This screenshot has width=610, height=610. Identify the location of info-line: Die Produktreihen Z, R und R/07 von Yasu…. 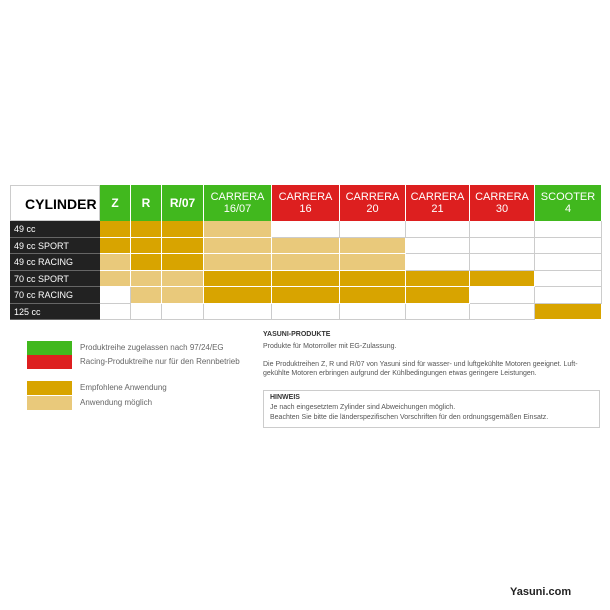
(420, 364).